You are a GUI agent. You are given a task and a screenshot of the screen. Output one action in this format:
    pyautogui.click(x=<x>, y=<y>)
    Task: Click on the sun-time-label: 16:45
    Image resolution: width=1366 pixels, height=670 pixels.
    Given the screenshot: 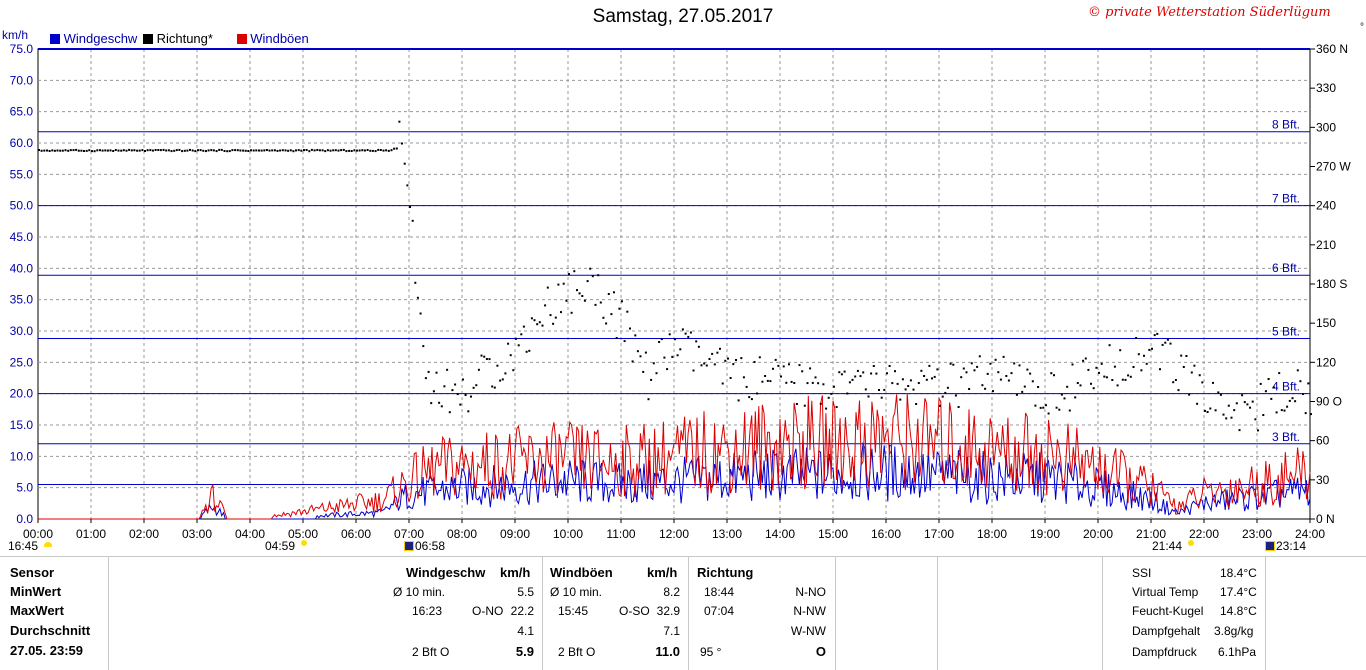 What is the action you would take?
    pyautogui.click(x=23, y=546)
    